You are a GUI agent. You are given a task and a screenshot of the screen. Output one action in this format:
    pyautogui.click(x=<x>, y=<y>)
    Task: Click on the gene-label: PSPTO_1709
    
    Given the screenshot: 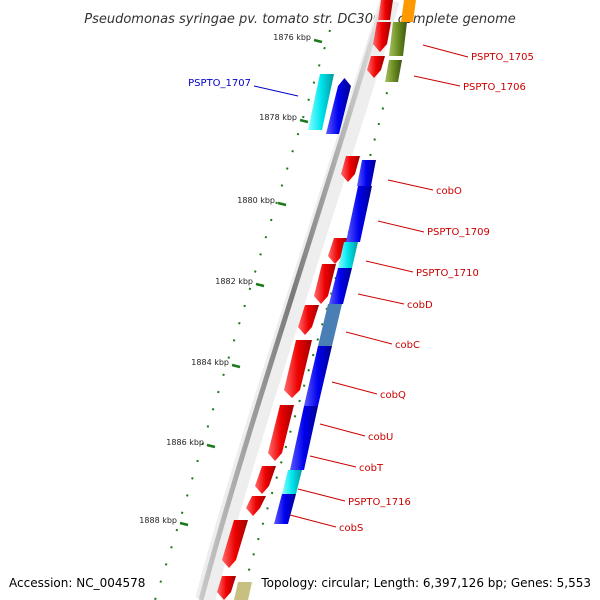 What is the action you would take?
    pyautogui.click(x=458, y=232)
    